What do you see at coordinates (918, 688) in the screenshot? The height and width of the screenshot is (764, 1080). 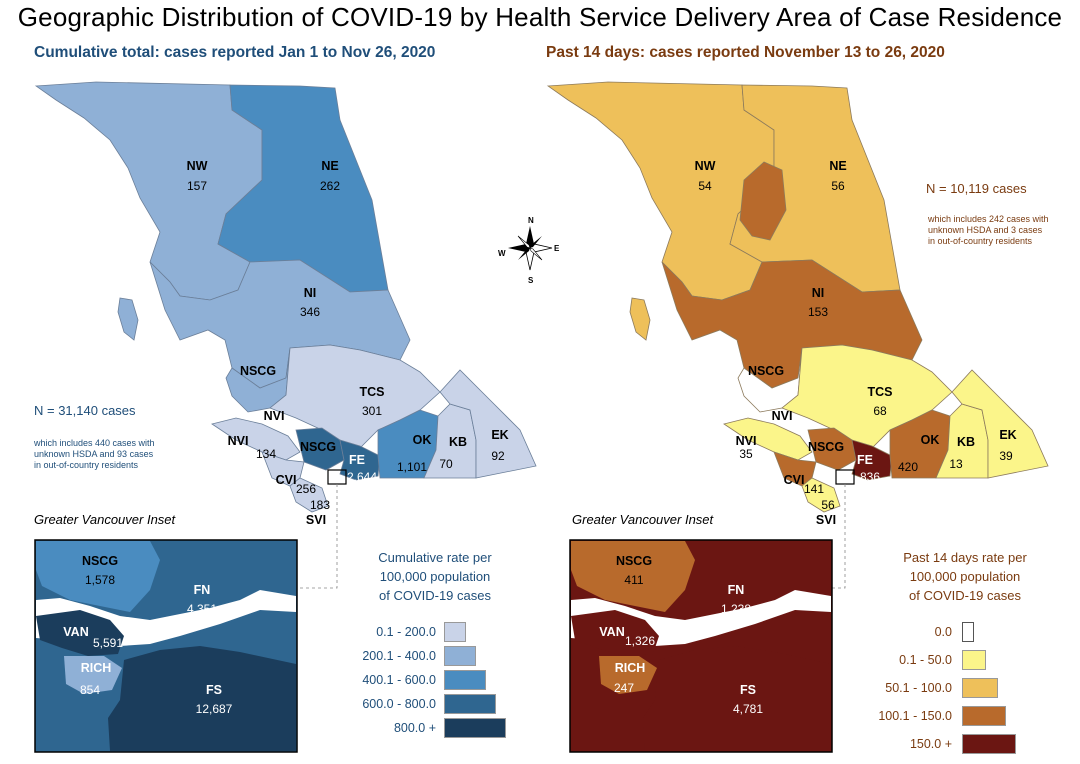 I see `legend-label: 50.1 - 100.0` at bounding box center [918, 688].